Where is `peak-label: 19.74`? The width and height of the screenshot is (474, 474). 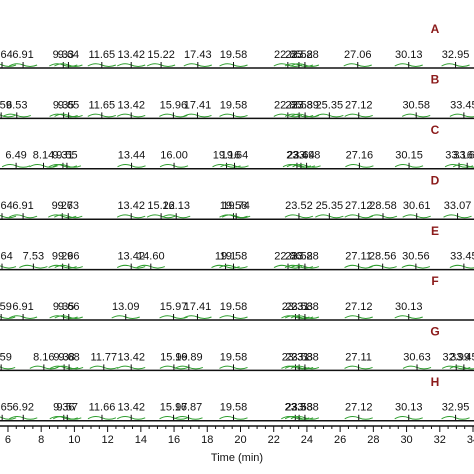
peak-label: 19.74 is located at coordinates (236, 206).